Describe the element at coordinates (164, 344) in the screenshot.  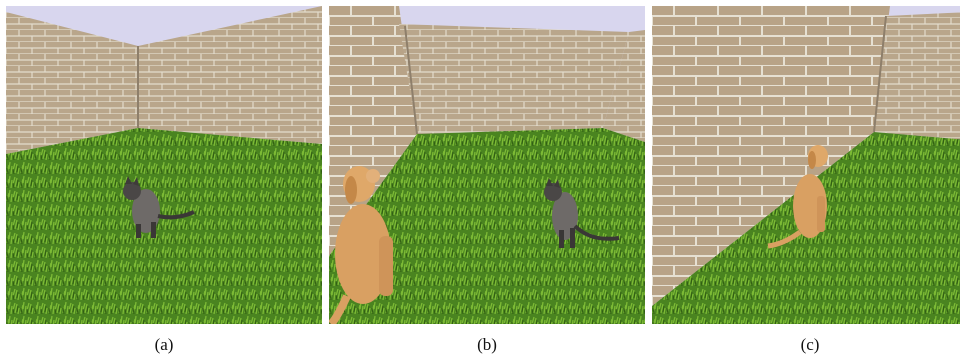
I see `caption-a: (a)` at that location.